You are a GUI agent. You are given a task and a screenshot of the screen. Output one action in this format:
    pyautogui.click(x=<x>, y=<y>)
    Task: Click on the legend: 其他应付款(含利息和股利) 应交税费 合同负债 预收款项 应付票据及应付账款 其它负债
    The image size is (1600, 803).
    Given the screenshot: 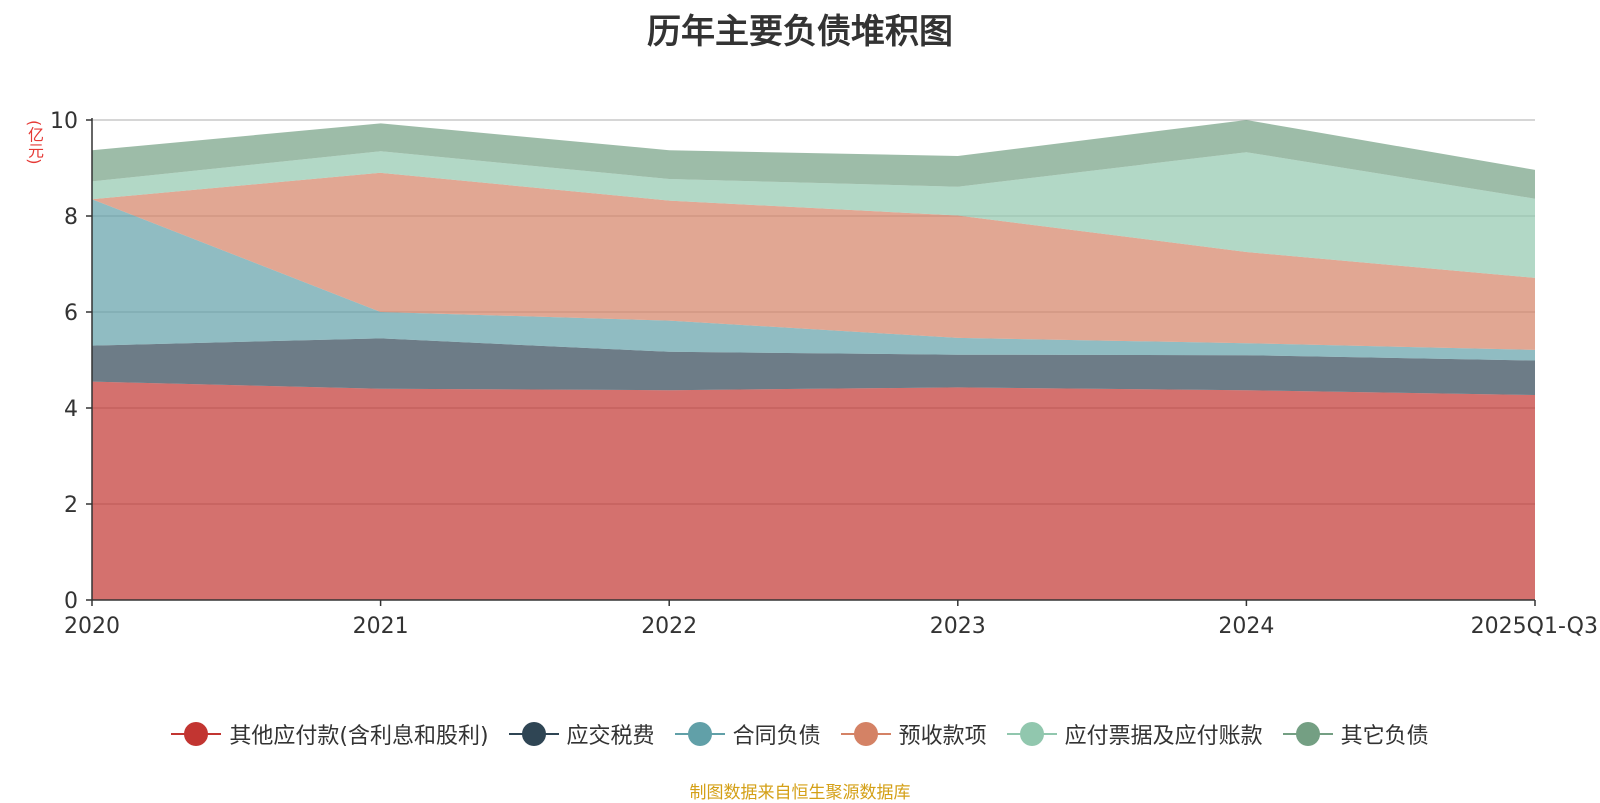 What is the action you would take?
    pyautogui.click(x=800, y=734)
    